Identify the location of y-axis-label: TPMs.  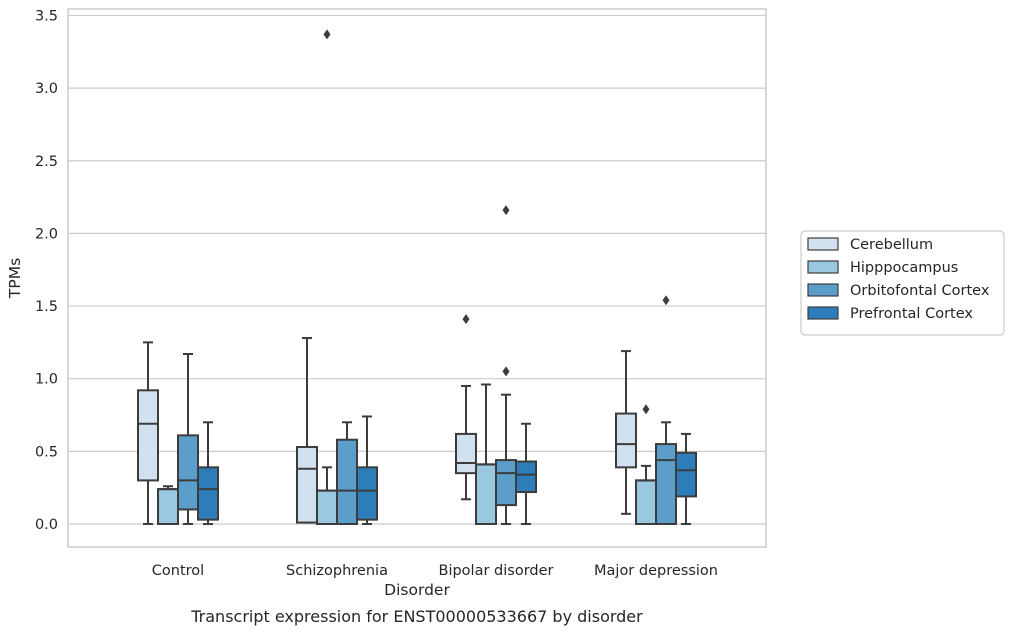
(15, 278).